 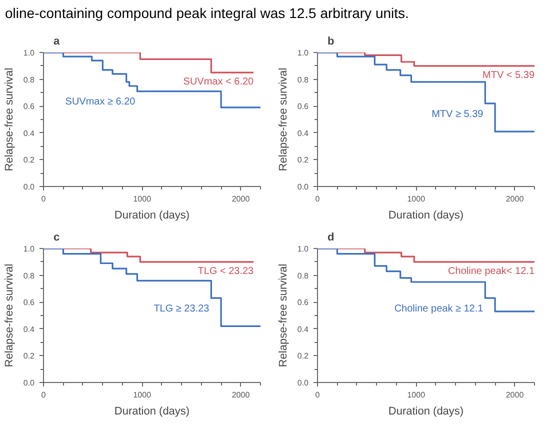 I want to click on series-label: SUVmax < 6.20, so click(x=218, y=82).